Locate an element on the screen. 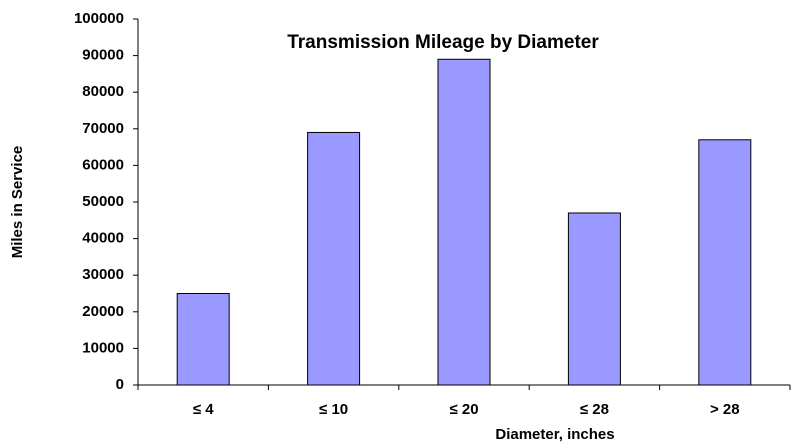  chart-title: Transmission Mileage by Diameter is located at coordinates (443, 42).